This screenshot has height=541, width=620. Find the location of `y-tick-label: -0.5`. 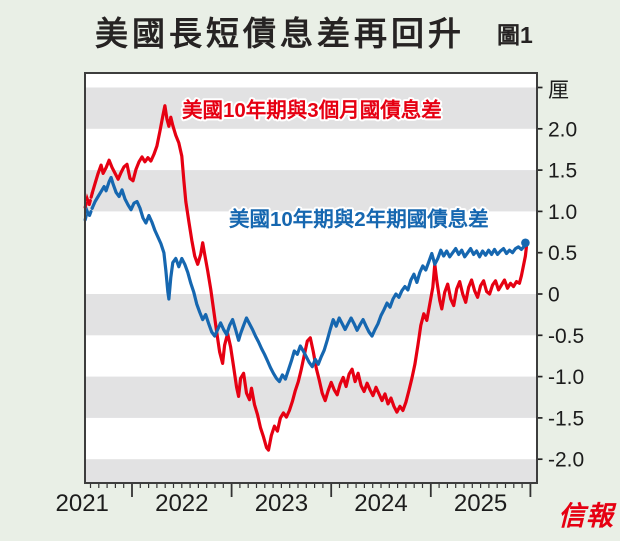

y-tick-label: -0.5 is located at coordinates (566, 336).